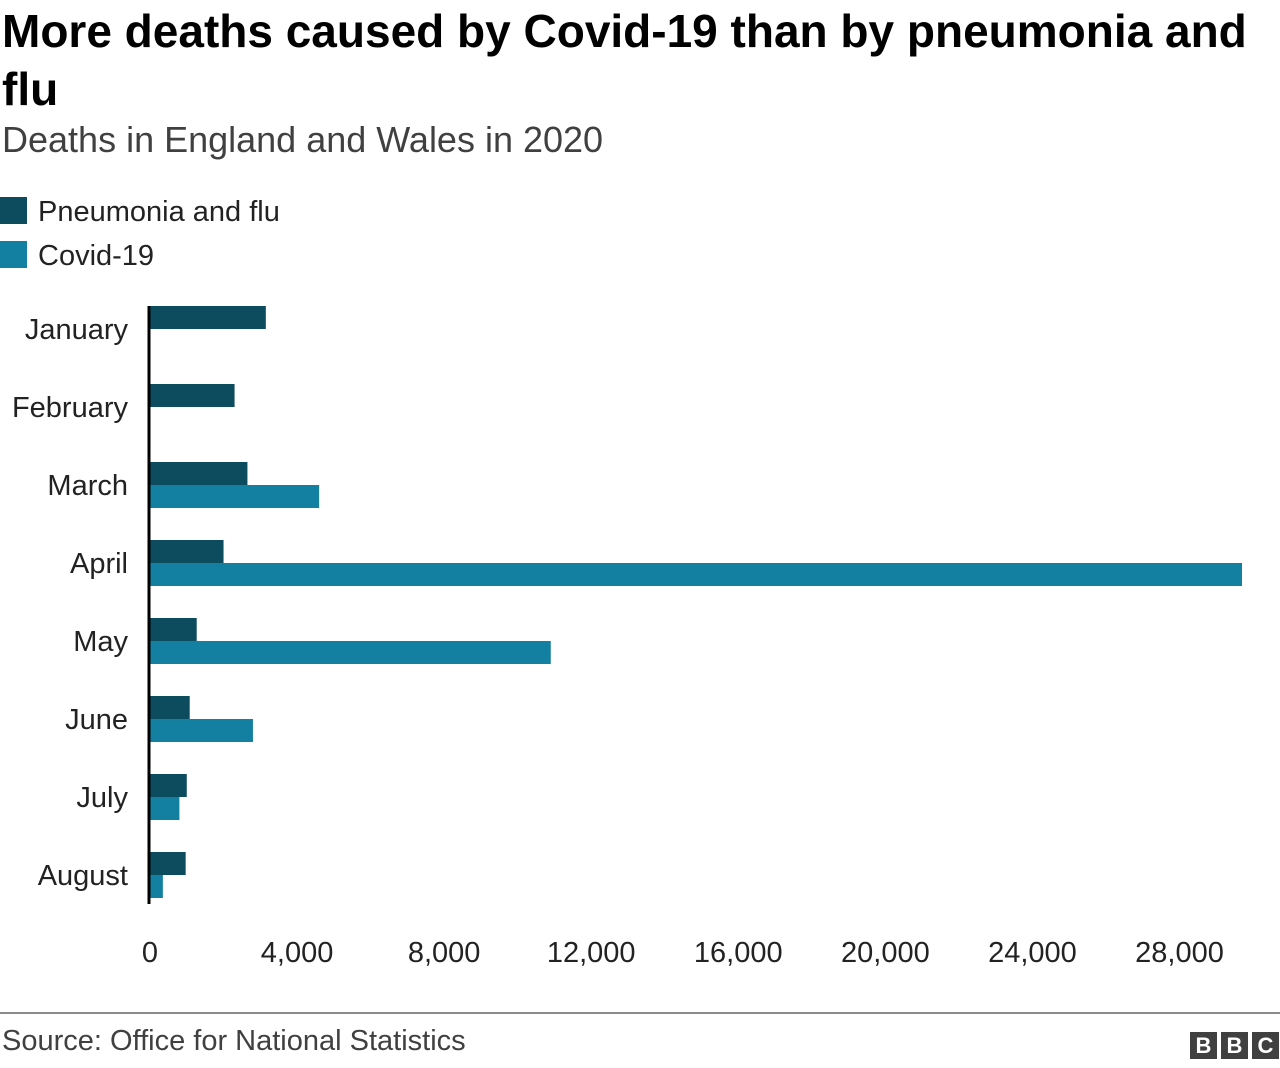  Describe the element at coordinates (170, 707) in the screenshot. I see `bar-pneumonia-june` at that location.